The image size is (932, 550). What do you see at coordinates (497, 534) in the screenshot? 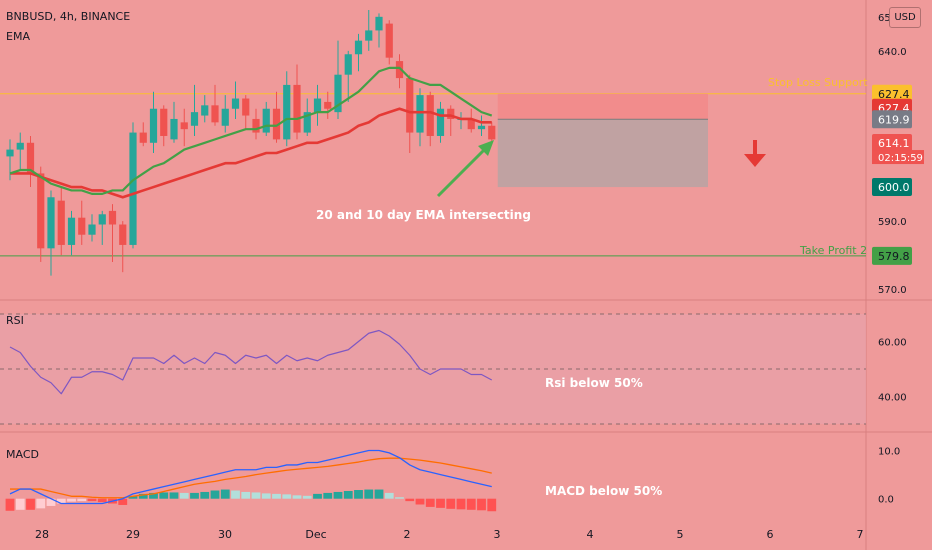
I see `time-tick-label: 3` at bounding box center [497, 534].